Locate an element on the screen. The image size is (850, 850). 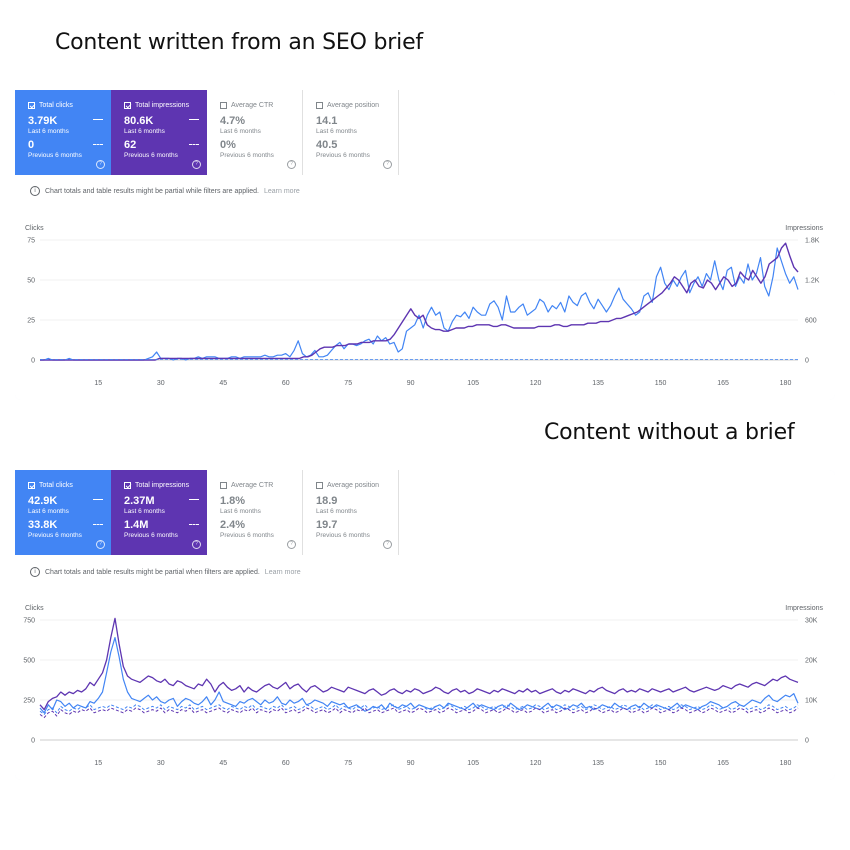
x-tick: 135 is located at coordinates (598, 763).